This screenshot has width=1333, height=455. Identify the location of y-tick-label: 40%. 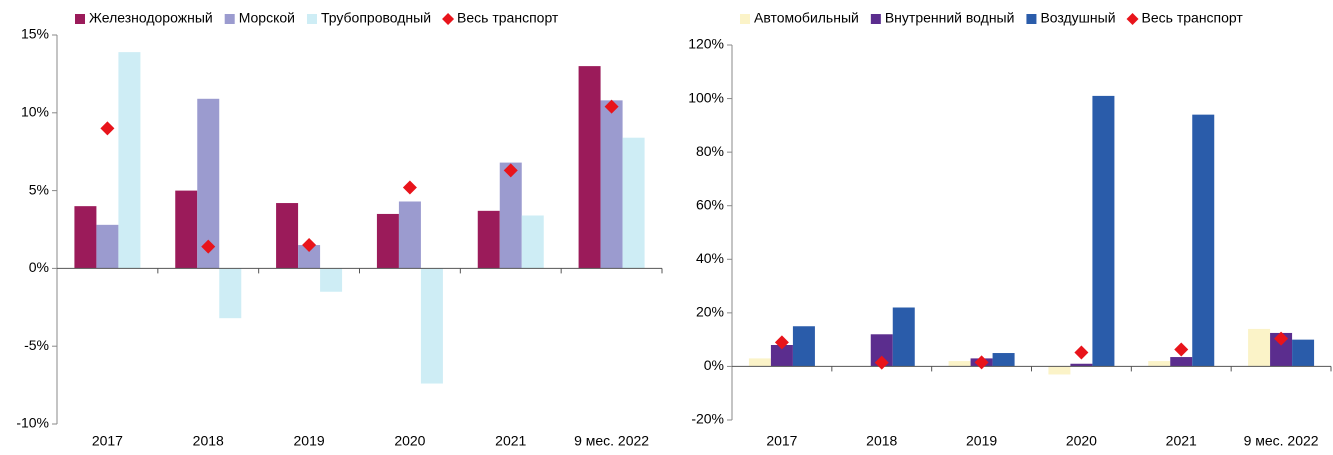
(710, 258).